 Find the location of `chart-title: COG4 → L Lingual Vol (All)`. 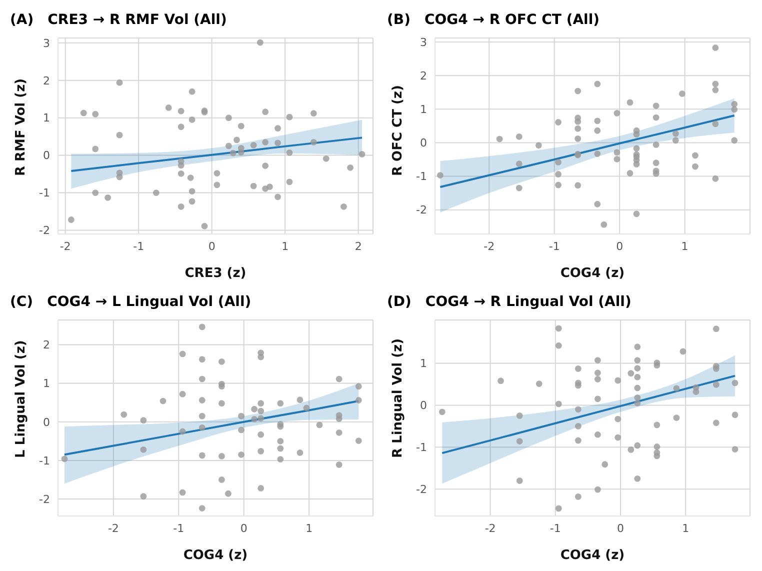

chart-title: COG4 → L Lingual Vol (All) is located at coordinates (149, 302).